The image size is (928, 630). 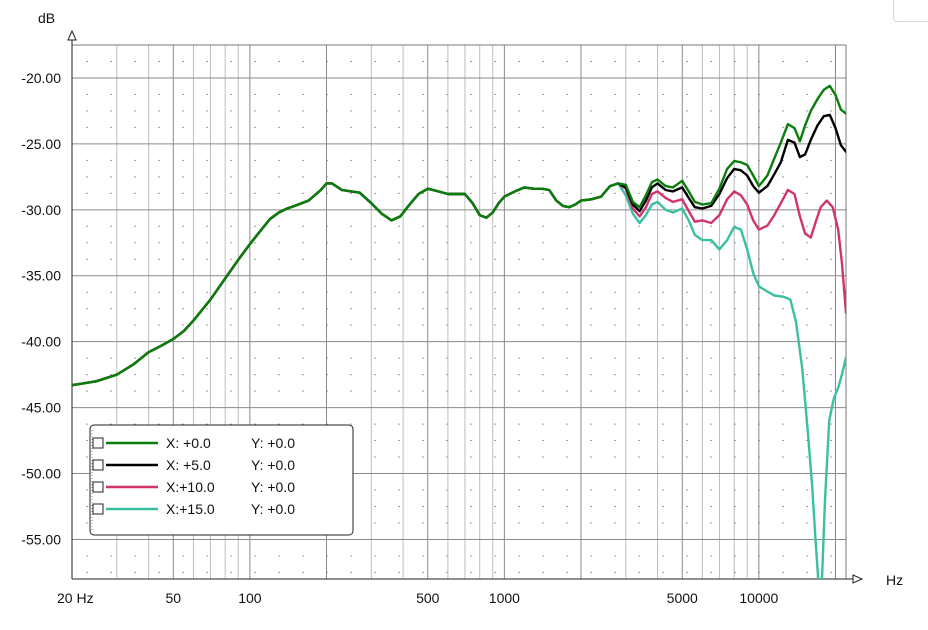 What do you see at coordinates (250, 598) in the screenshot?
I see `x-tick-label: 100` at bounding box center [250, 598].